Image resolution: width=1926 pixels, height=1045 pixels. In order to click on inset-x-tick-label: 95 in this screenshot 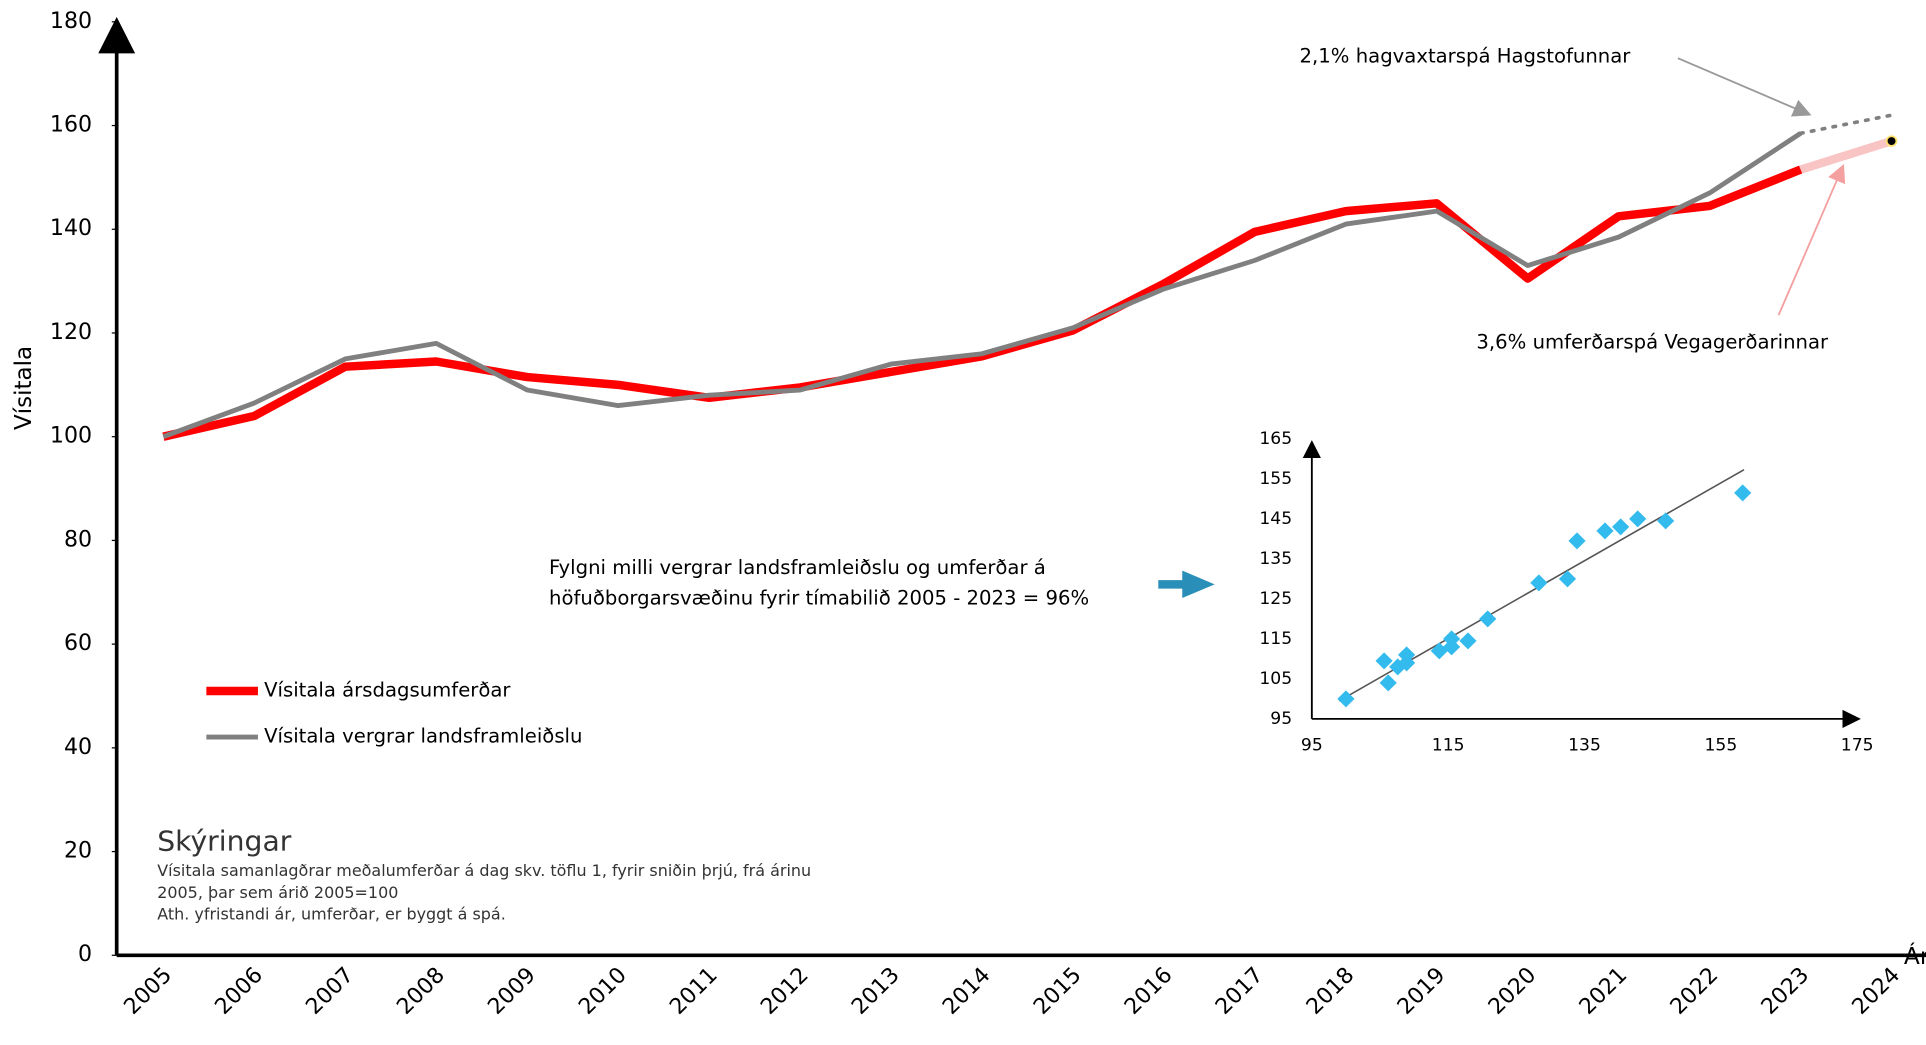, I will do `click(1312, 746)`.